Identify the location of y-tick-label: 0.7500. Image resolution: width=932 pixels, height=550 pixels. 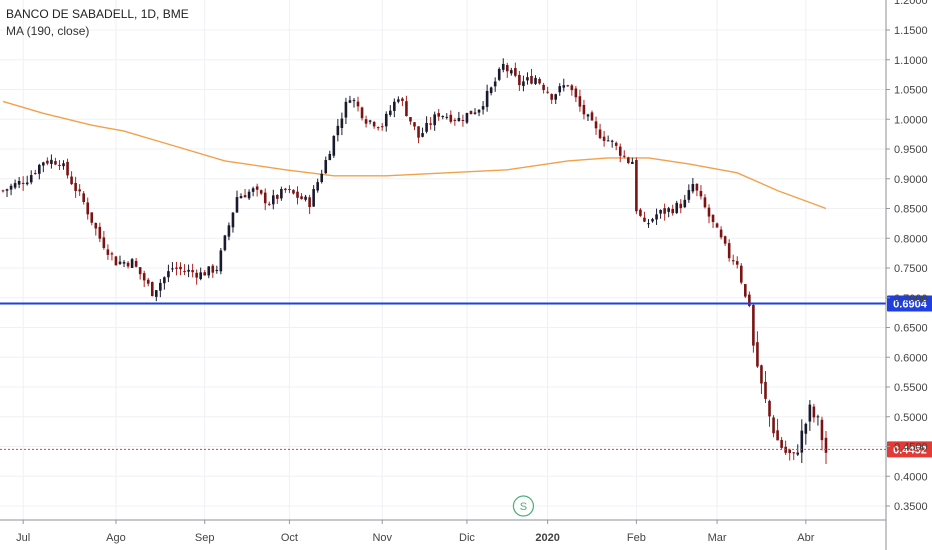
(911, 269).